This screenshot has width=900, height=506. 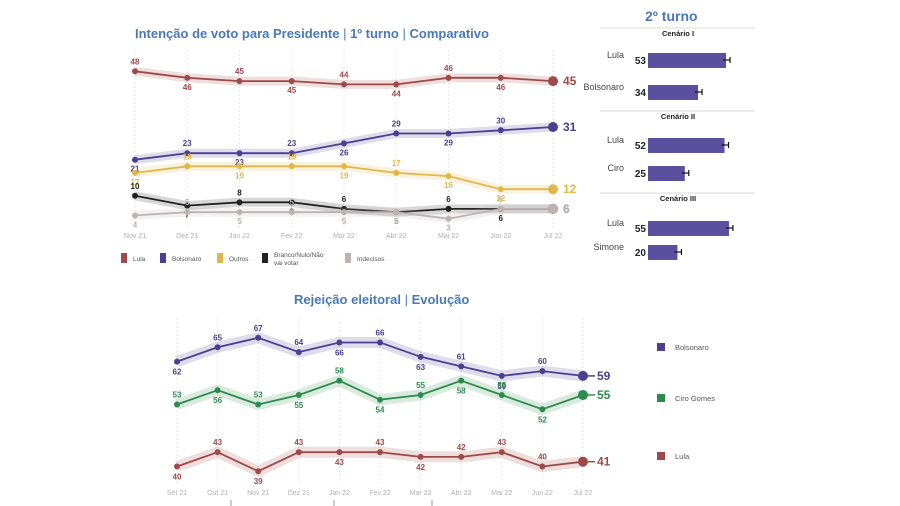 I want to click on legend-label-lula: Lula, so click(x=139, y=259).